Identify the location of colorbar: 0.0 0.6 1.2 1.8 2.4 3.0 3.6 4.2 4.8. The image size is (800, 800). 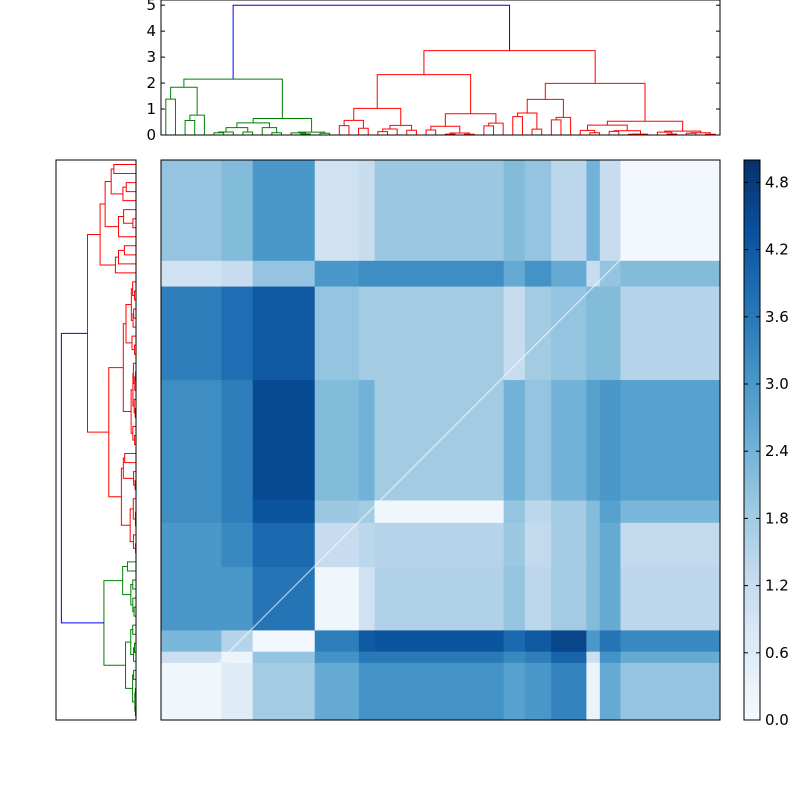
(766, 444).